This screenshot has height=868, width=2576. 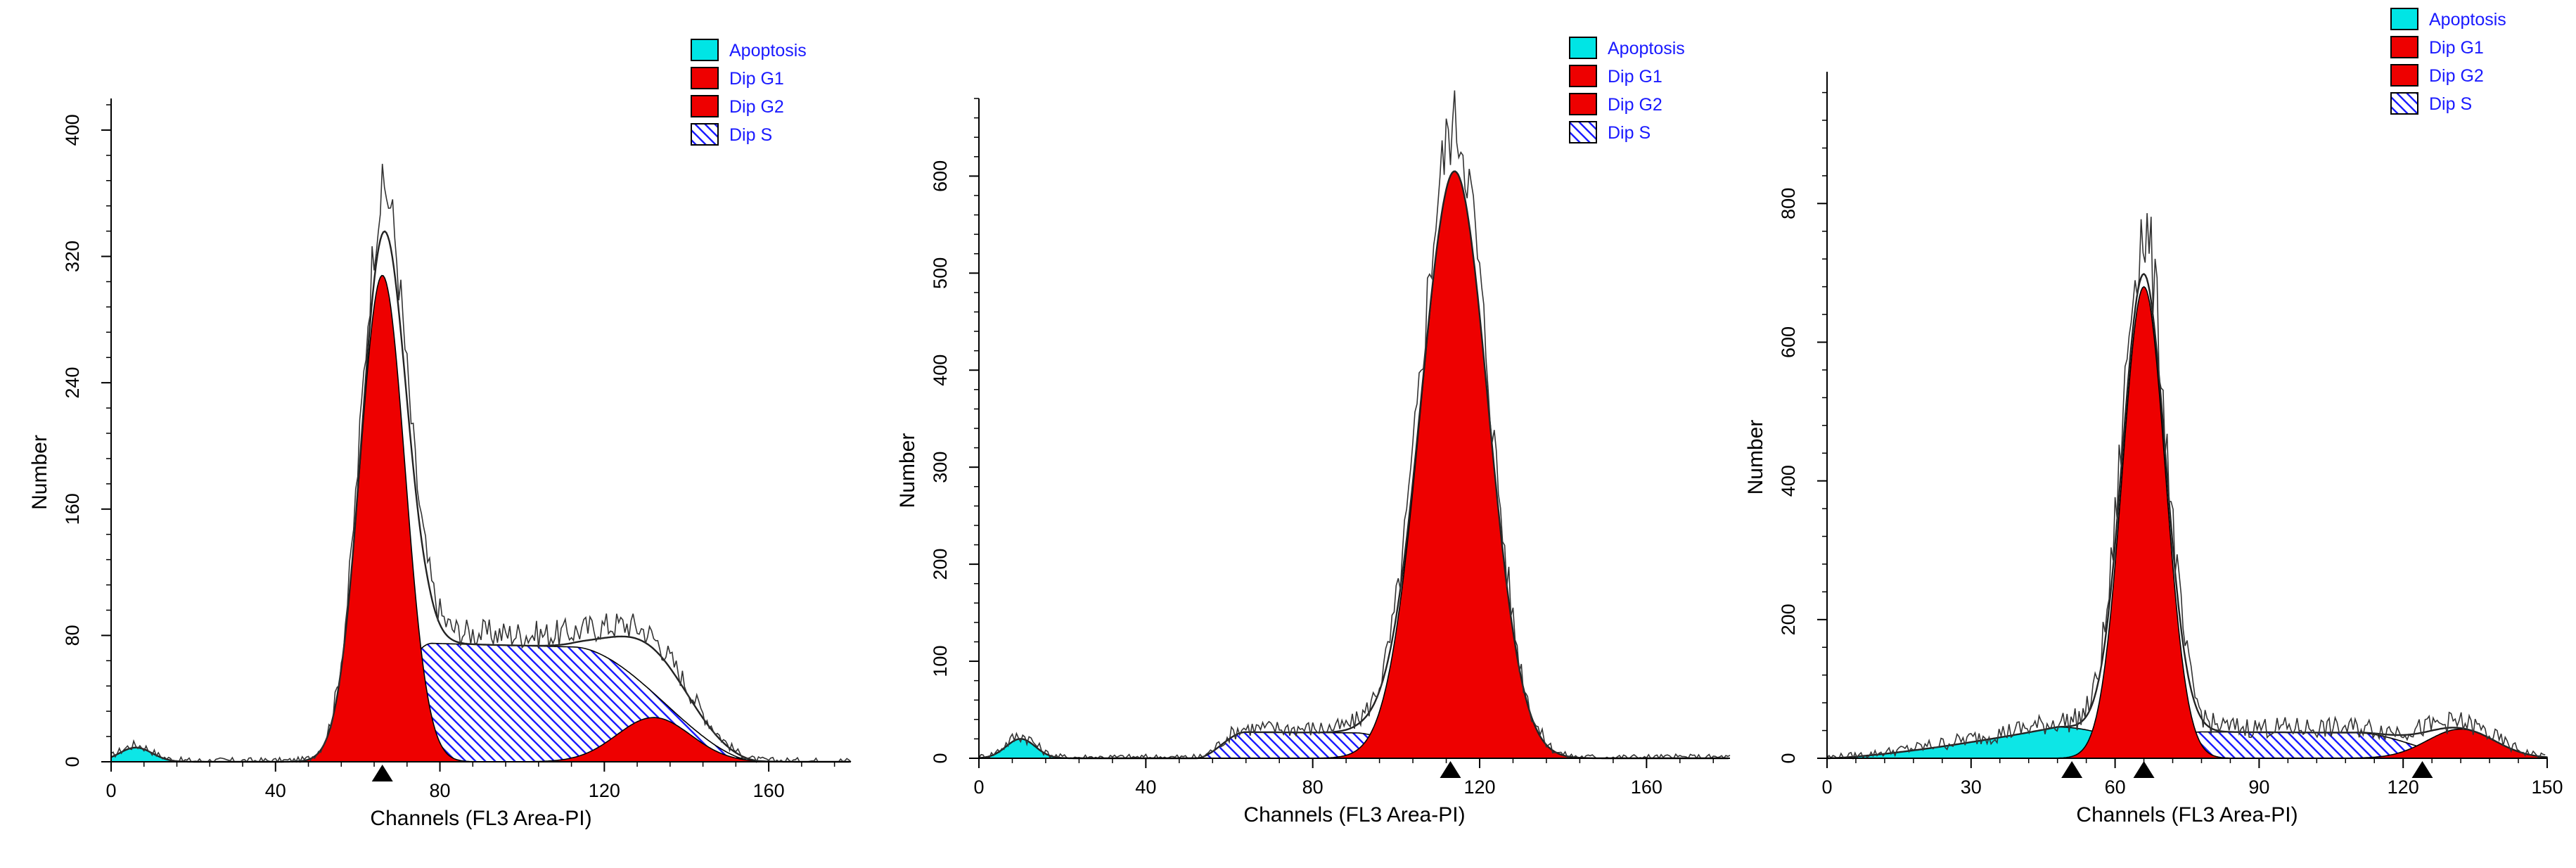 What do you see at coordinates (72, 635) in the screenshot?
I see `y-tick-label: 80` at bounding box center [72, 635].